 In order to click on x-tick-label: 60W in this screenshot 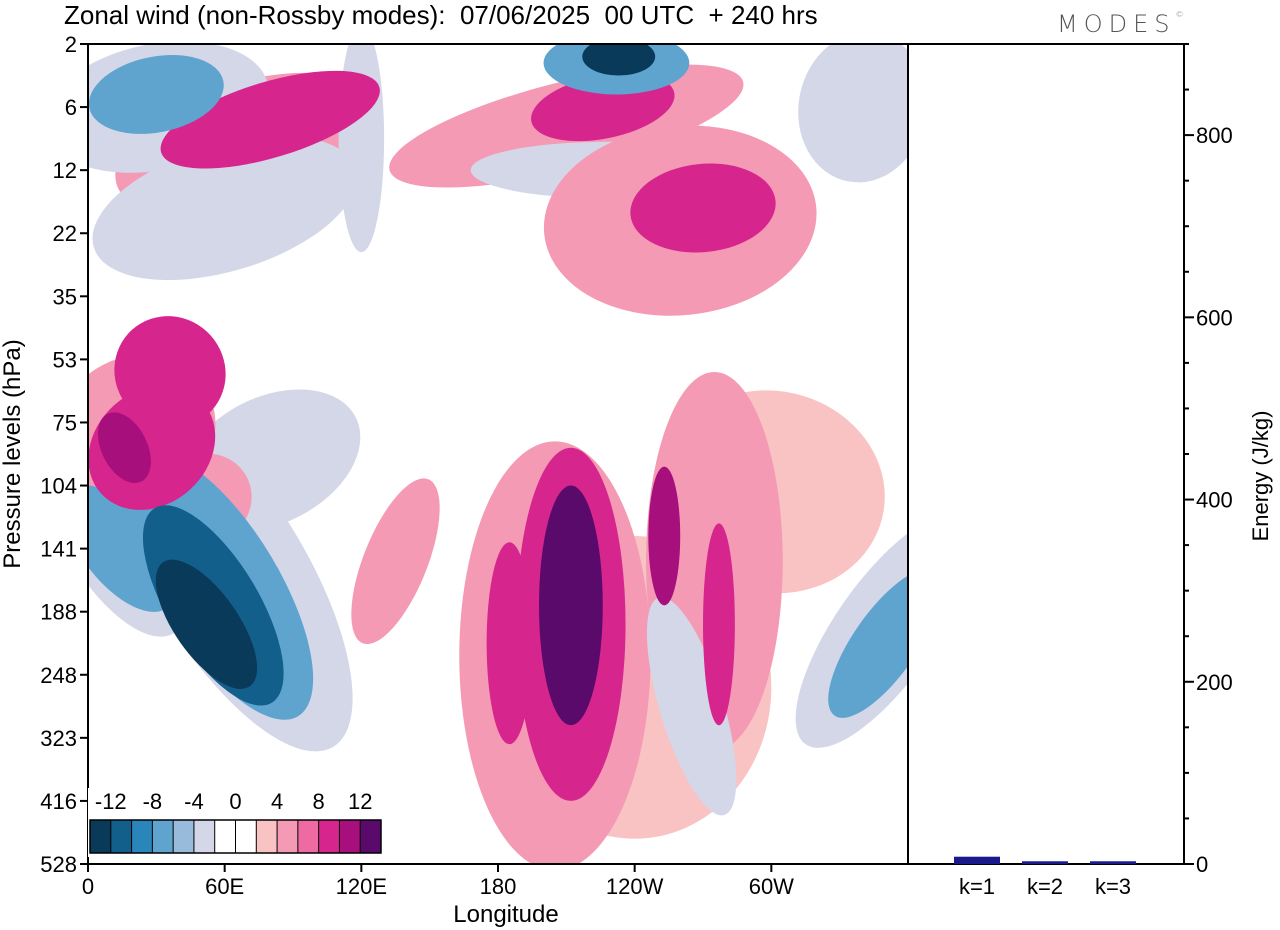, I will do `click(771, 886)`.